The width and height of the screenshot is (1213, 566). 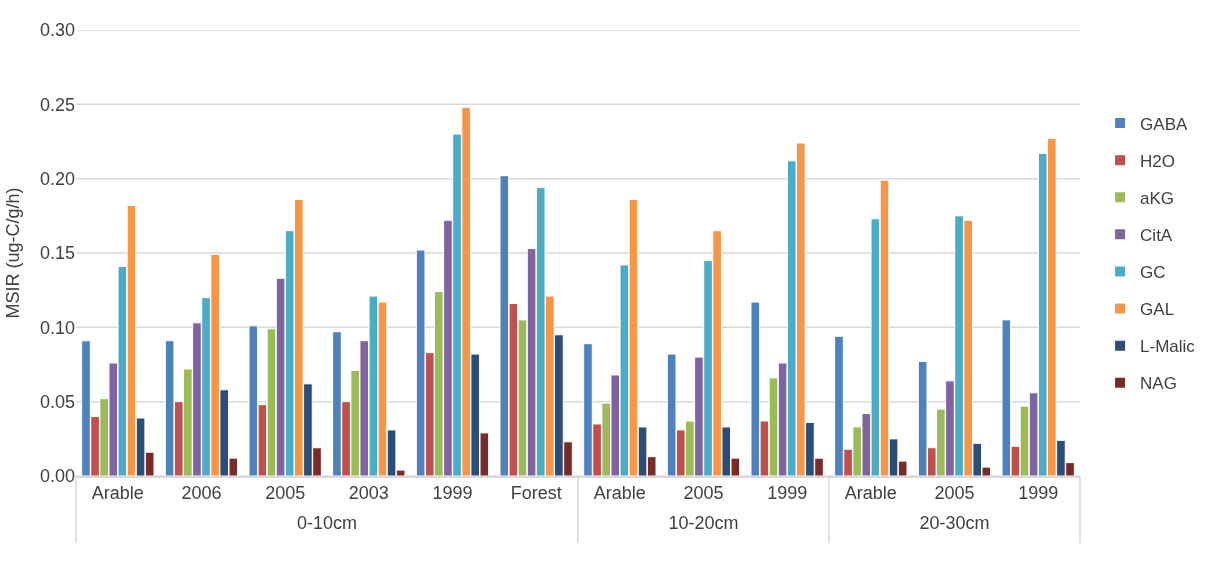 What do you see at coordinates (57, 327) in the screenshot?
I see `y-tick-label: 0.10` at bounding box center [57, 327].